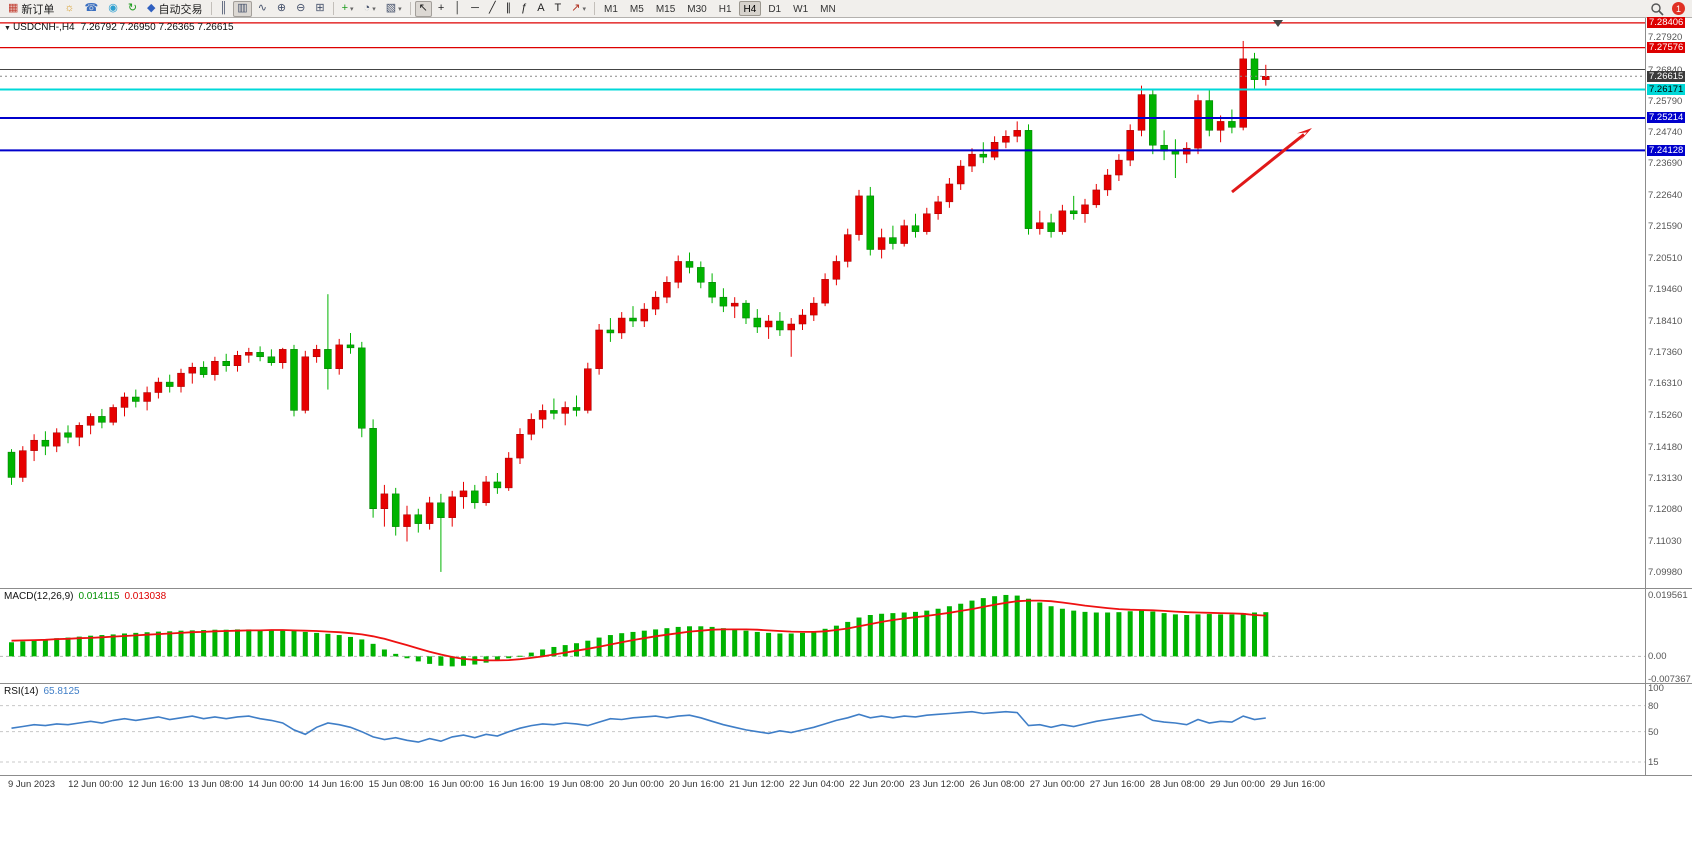 The width and height of the screenshot is (1692, 843). What do you see at coordinates (1657, 9) in the screenshot?
I see `search-icon` at bounding box center [1657, 9].